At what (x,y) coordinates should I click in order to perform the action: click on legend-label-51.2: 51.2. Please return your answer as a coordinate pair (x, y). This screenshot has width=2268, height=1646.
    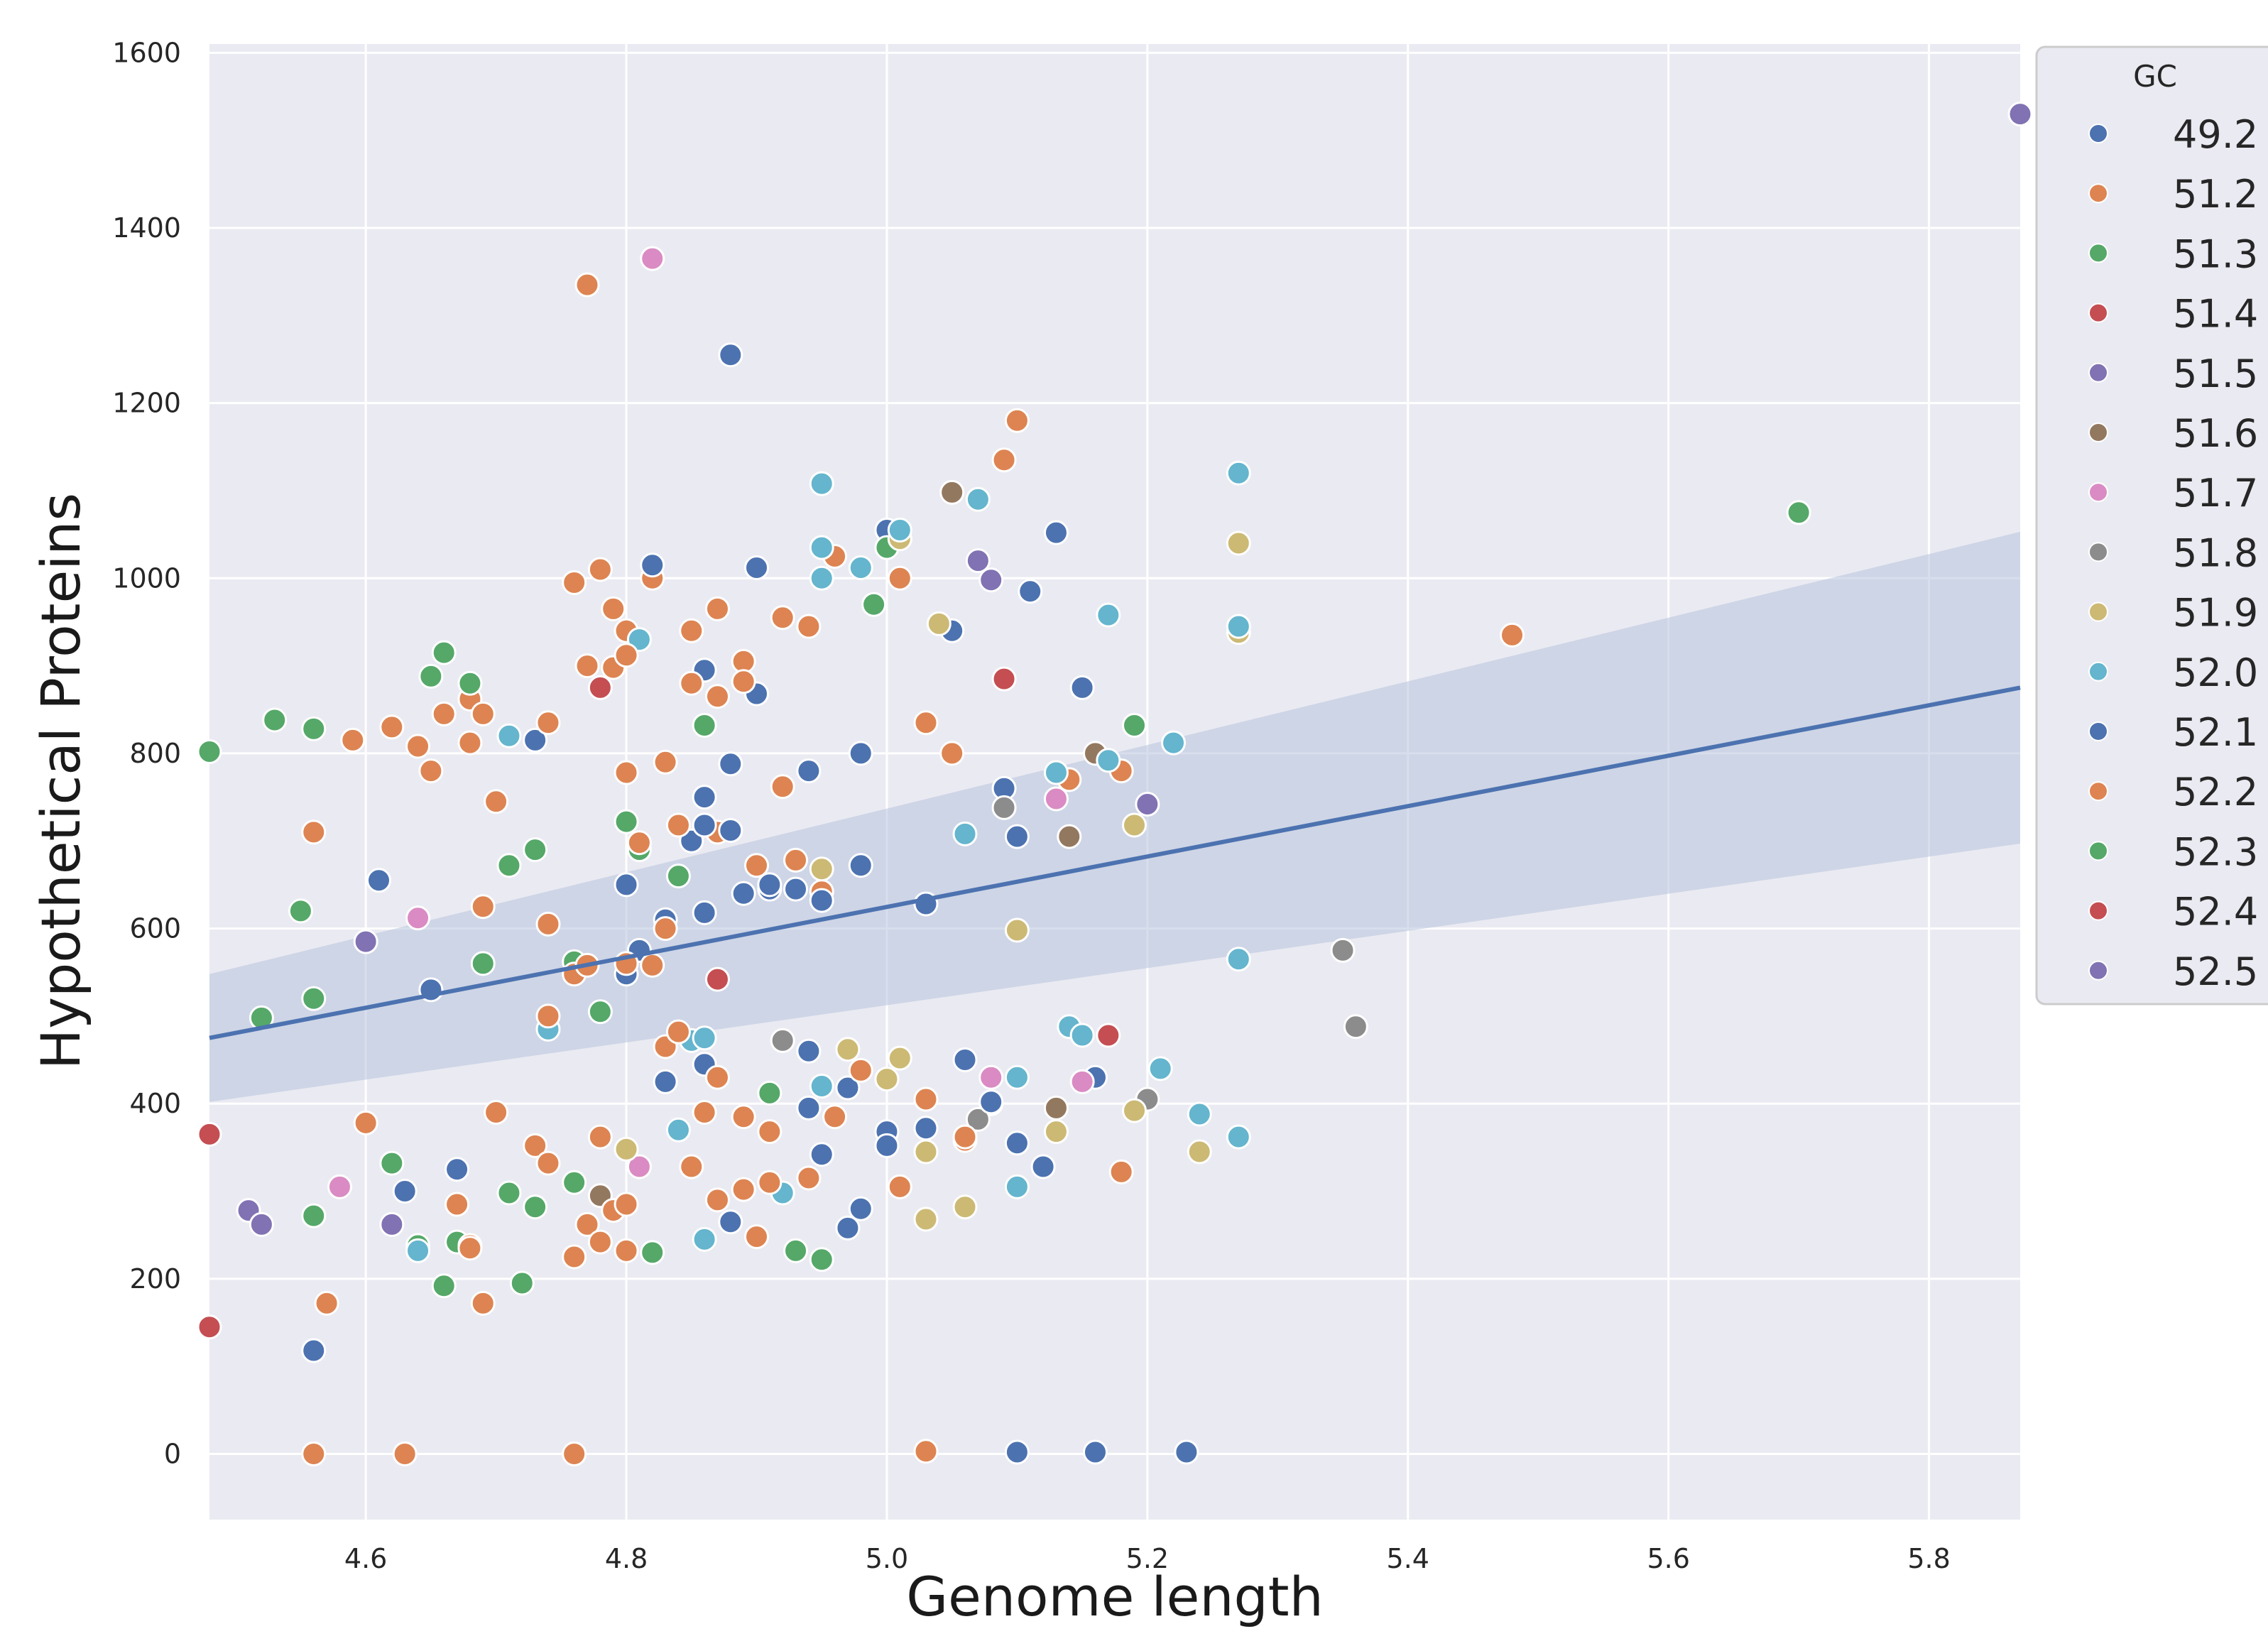
    Looking at the image, I should click on (2215, 194).